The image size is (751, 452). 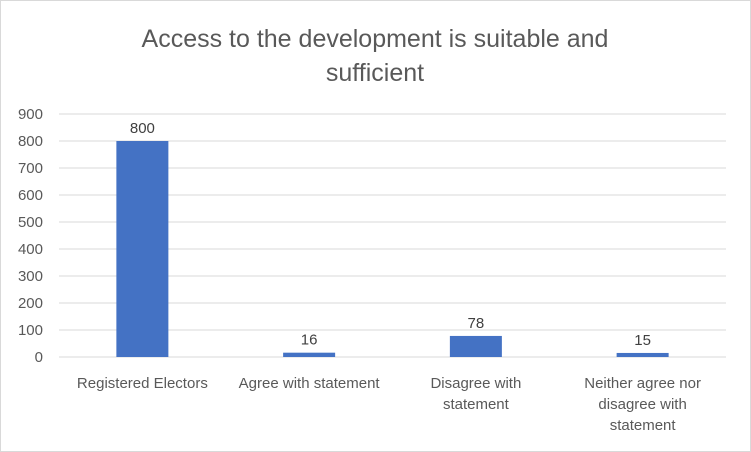 I want to click on y-tick-label: 600, so click(x=30, y=195).